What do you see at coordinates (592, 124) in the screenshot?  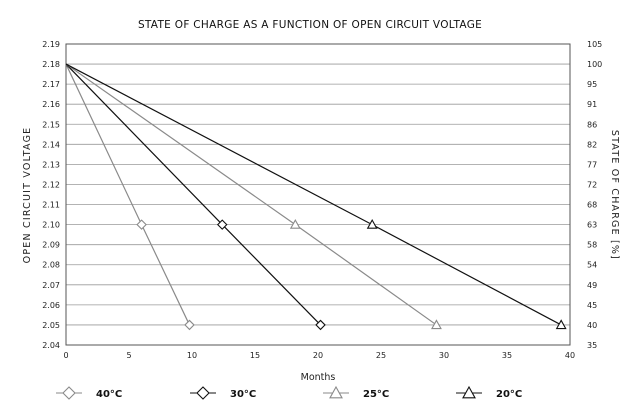 I see `y2-tick-label: 86` at bounding box center [592, 124].